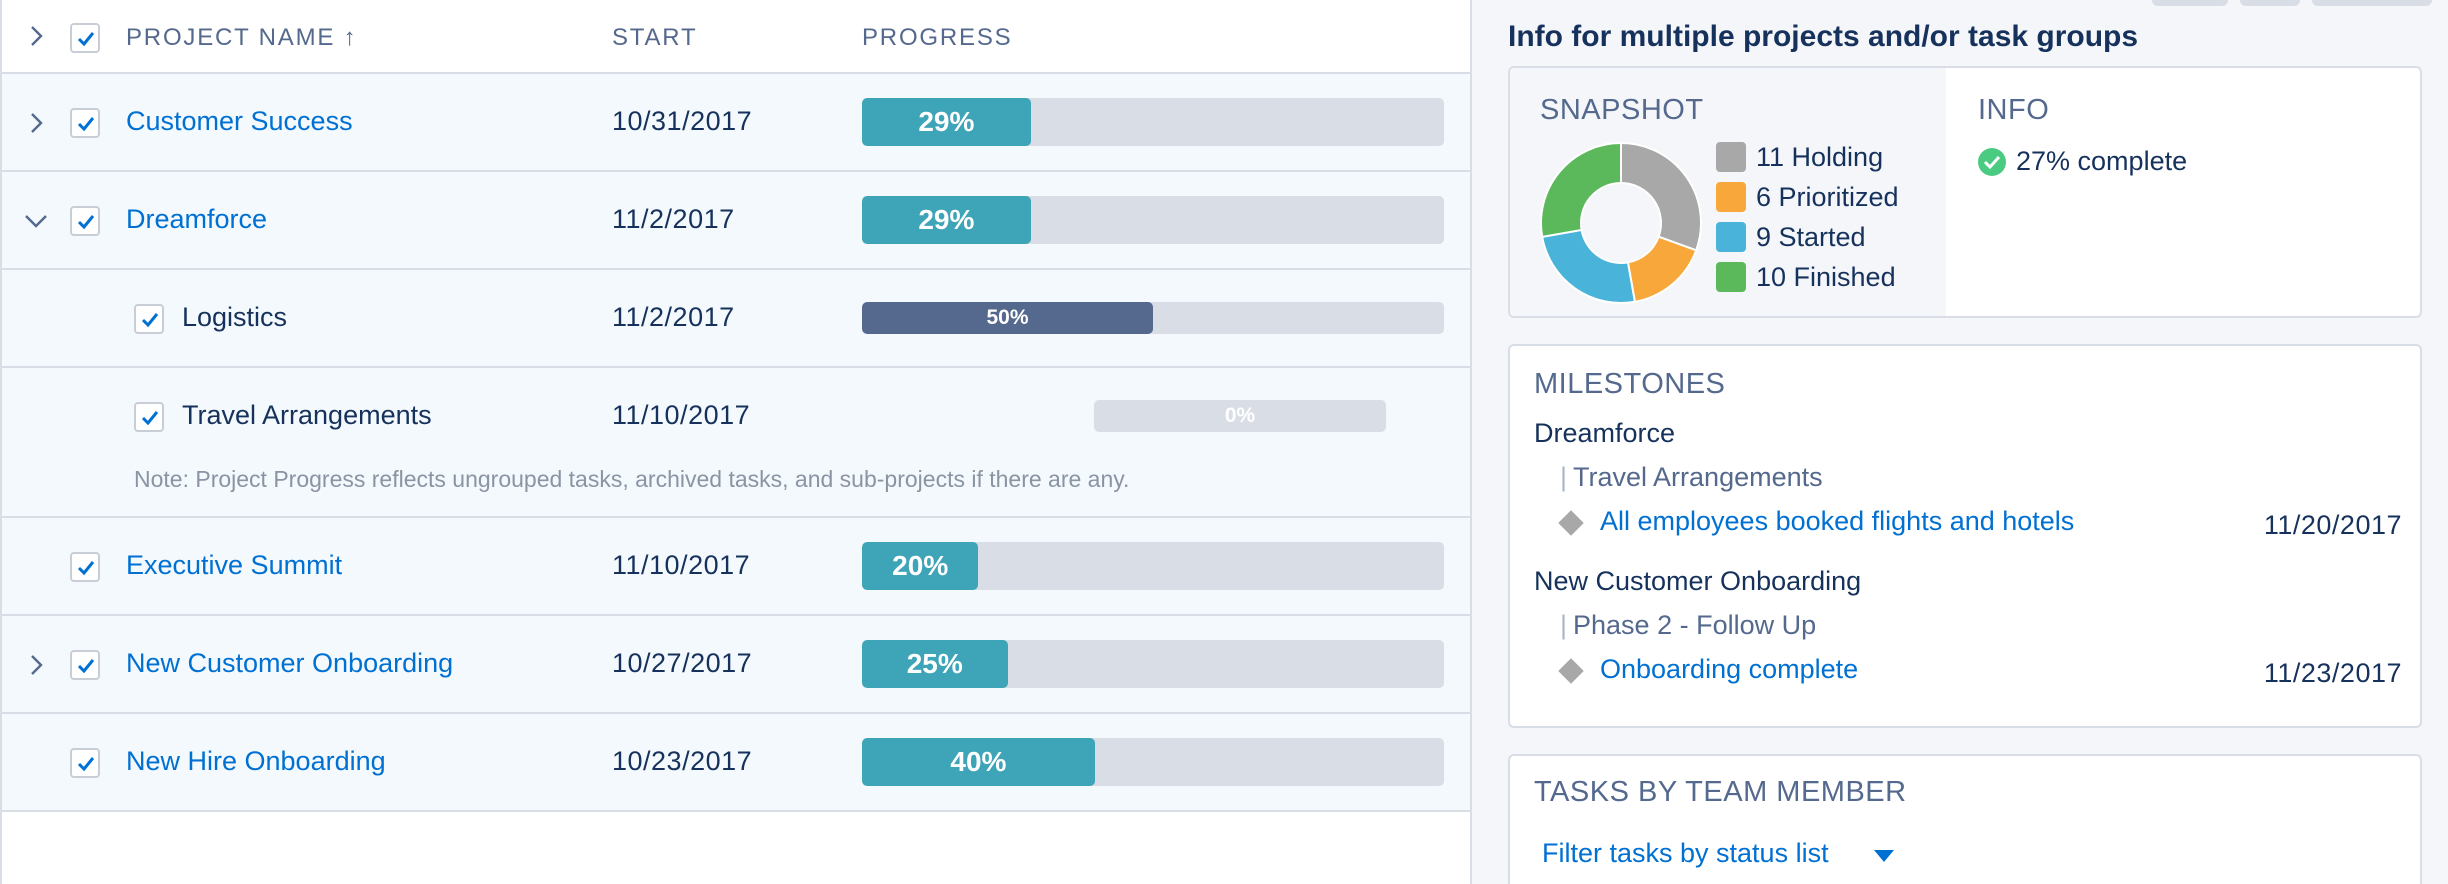 This screenshot has width=2448, height=884. I want to click on status-donut-chart, so click(1621, 223).